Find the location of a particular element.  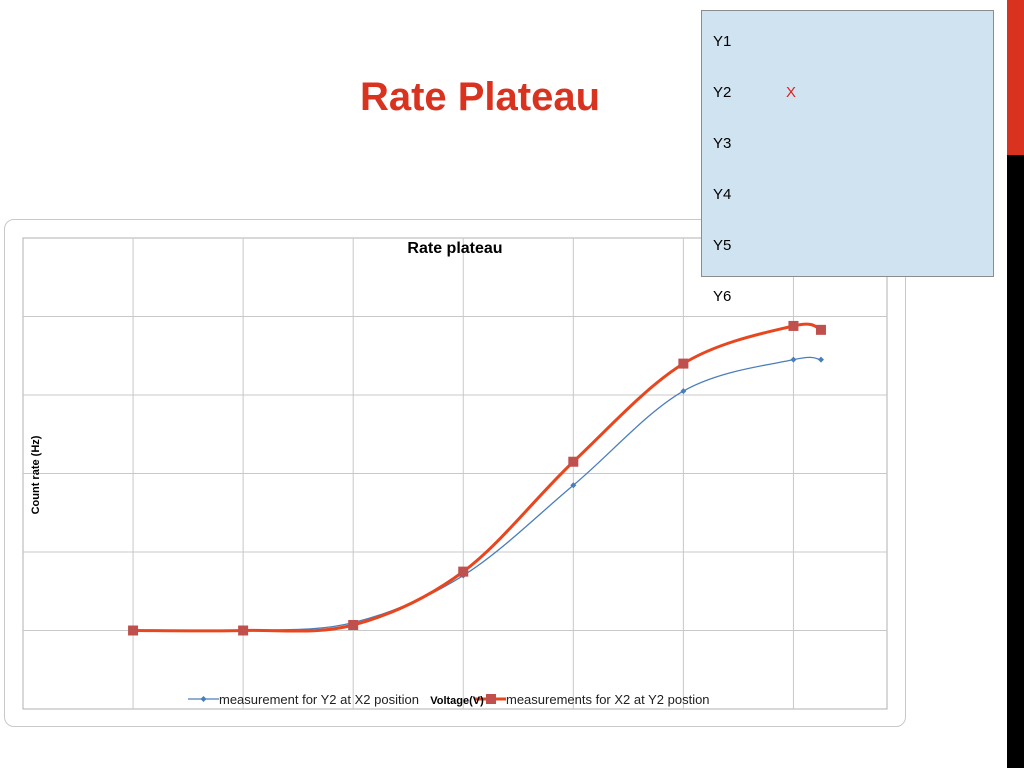

position-label-y5: Y5 is located at coordinates (722, 245).